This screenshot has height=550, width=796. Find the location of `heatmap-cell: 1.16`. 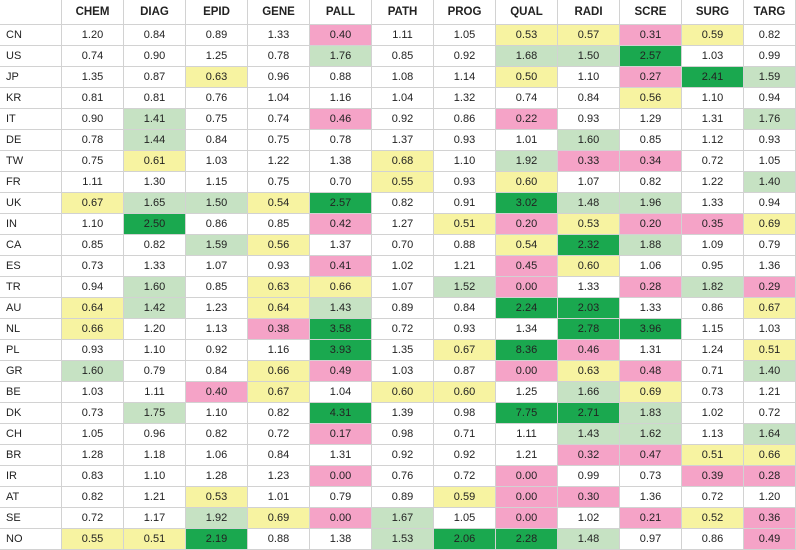

heatmap-cell: 1.16 is located at coordinates (279, 350).